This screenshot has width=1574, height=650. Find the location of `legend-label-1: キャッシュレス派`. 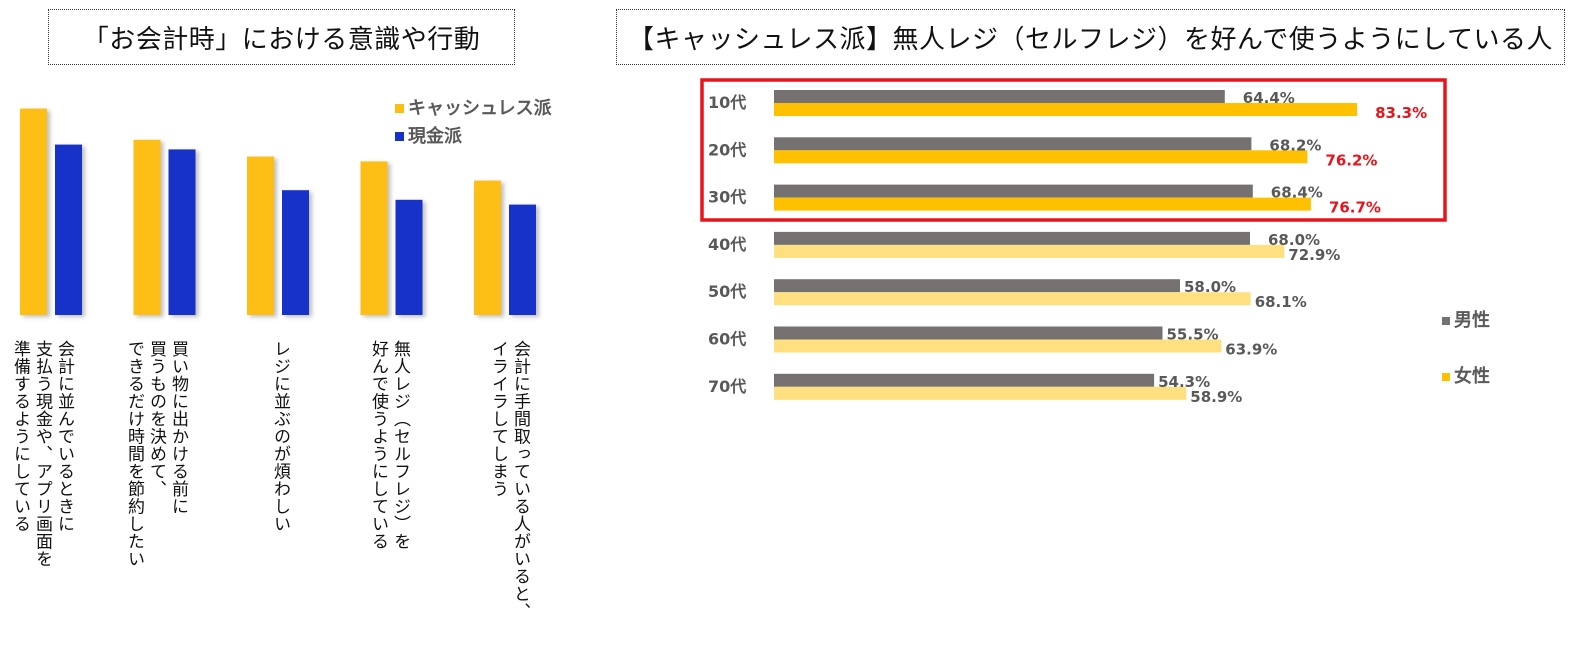

legend-label-1: キャッシュレス派 is located at coordinates (480, 108).